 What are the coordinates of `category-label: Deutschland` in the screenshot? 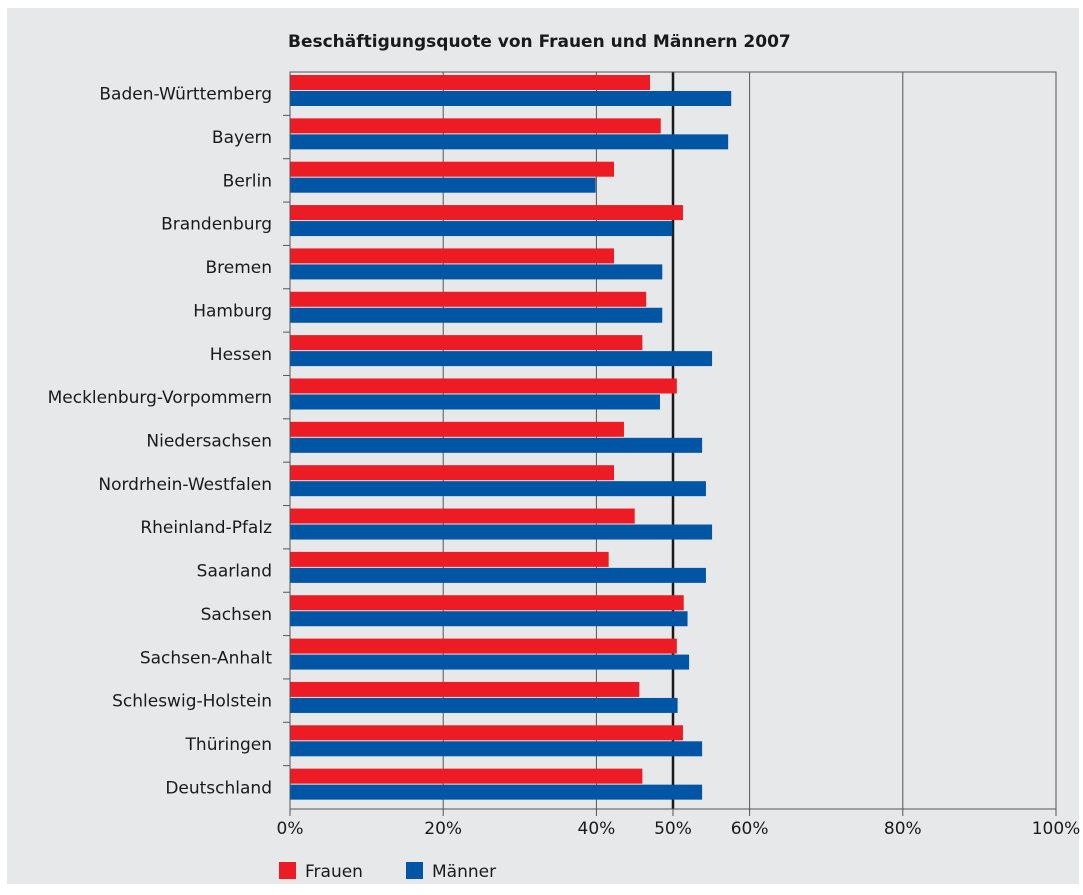 It's located at (218, 788).